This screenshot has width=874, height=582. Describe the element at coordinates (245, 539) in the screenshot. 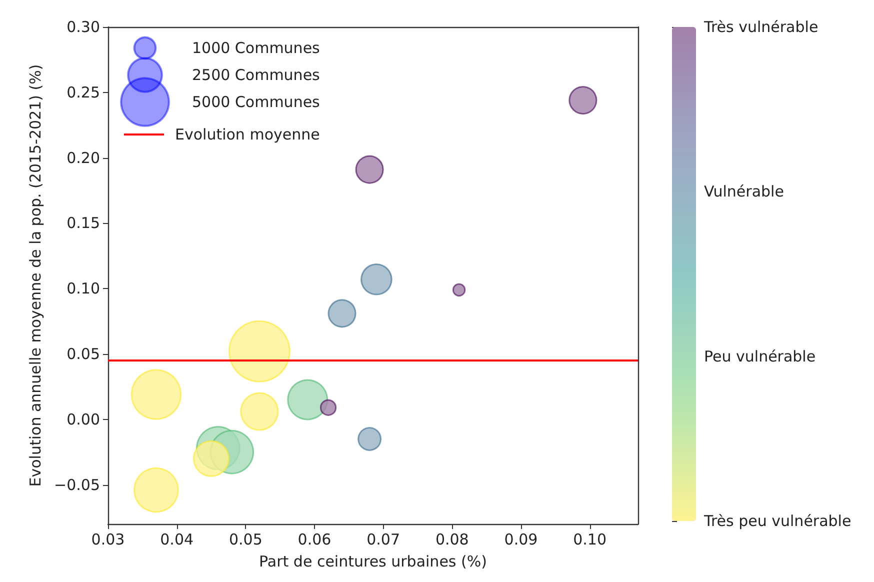

I see `x-tick-label: 0.05` at that location.